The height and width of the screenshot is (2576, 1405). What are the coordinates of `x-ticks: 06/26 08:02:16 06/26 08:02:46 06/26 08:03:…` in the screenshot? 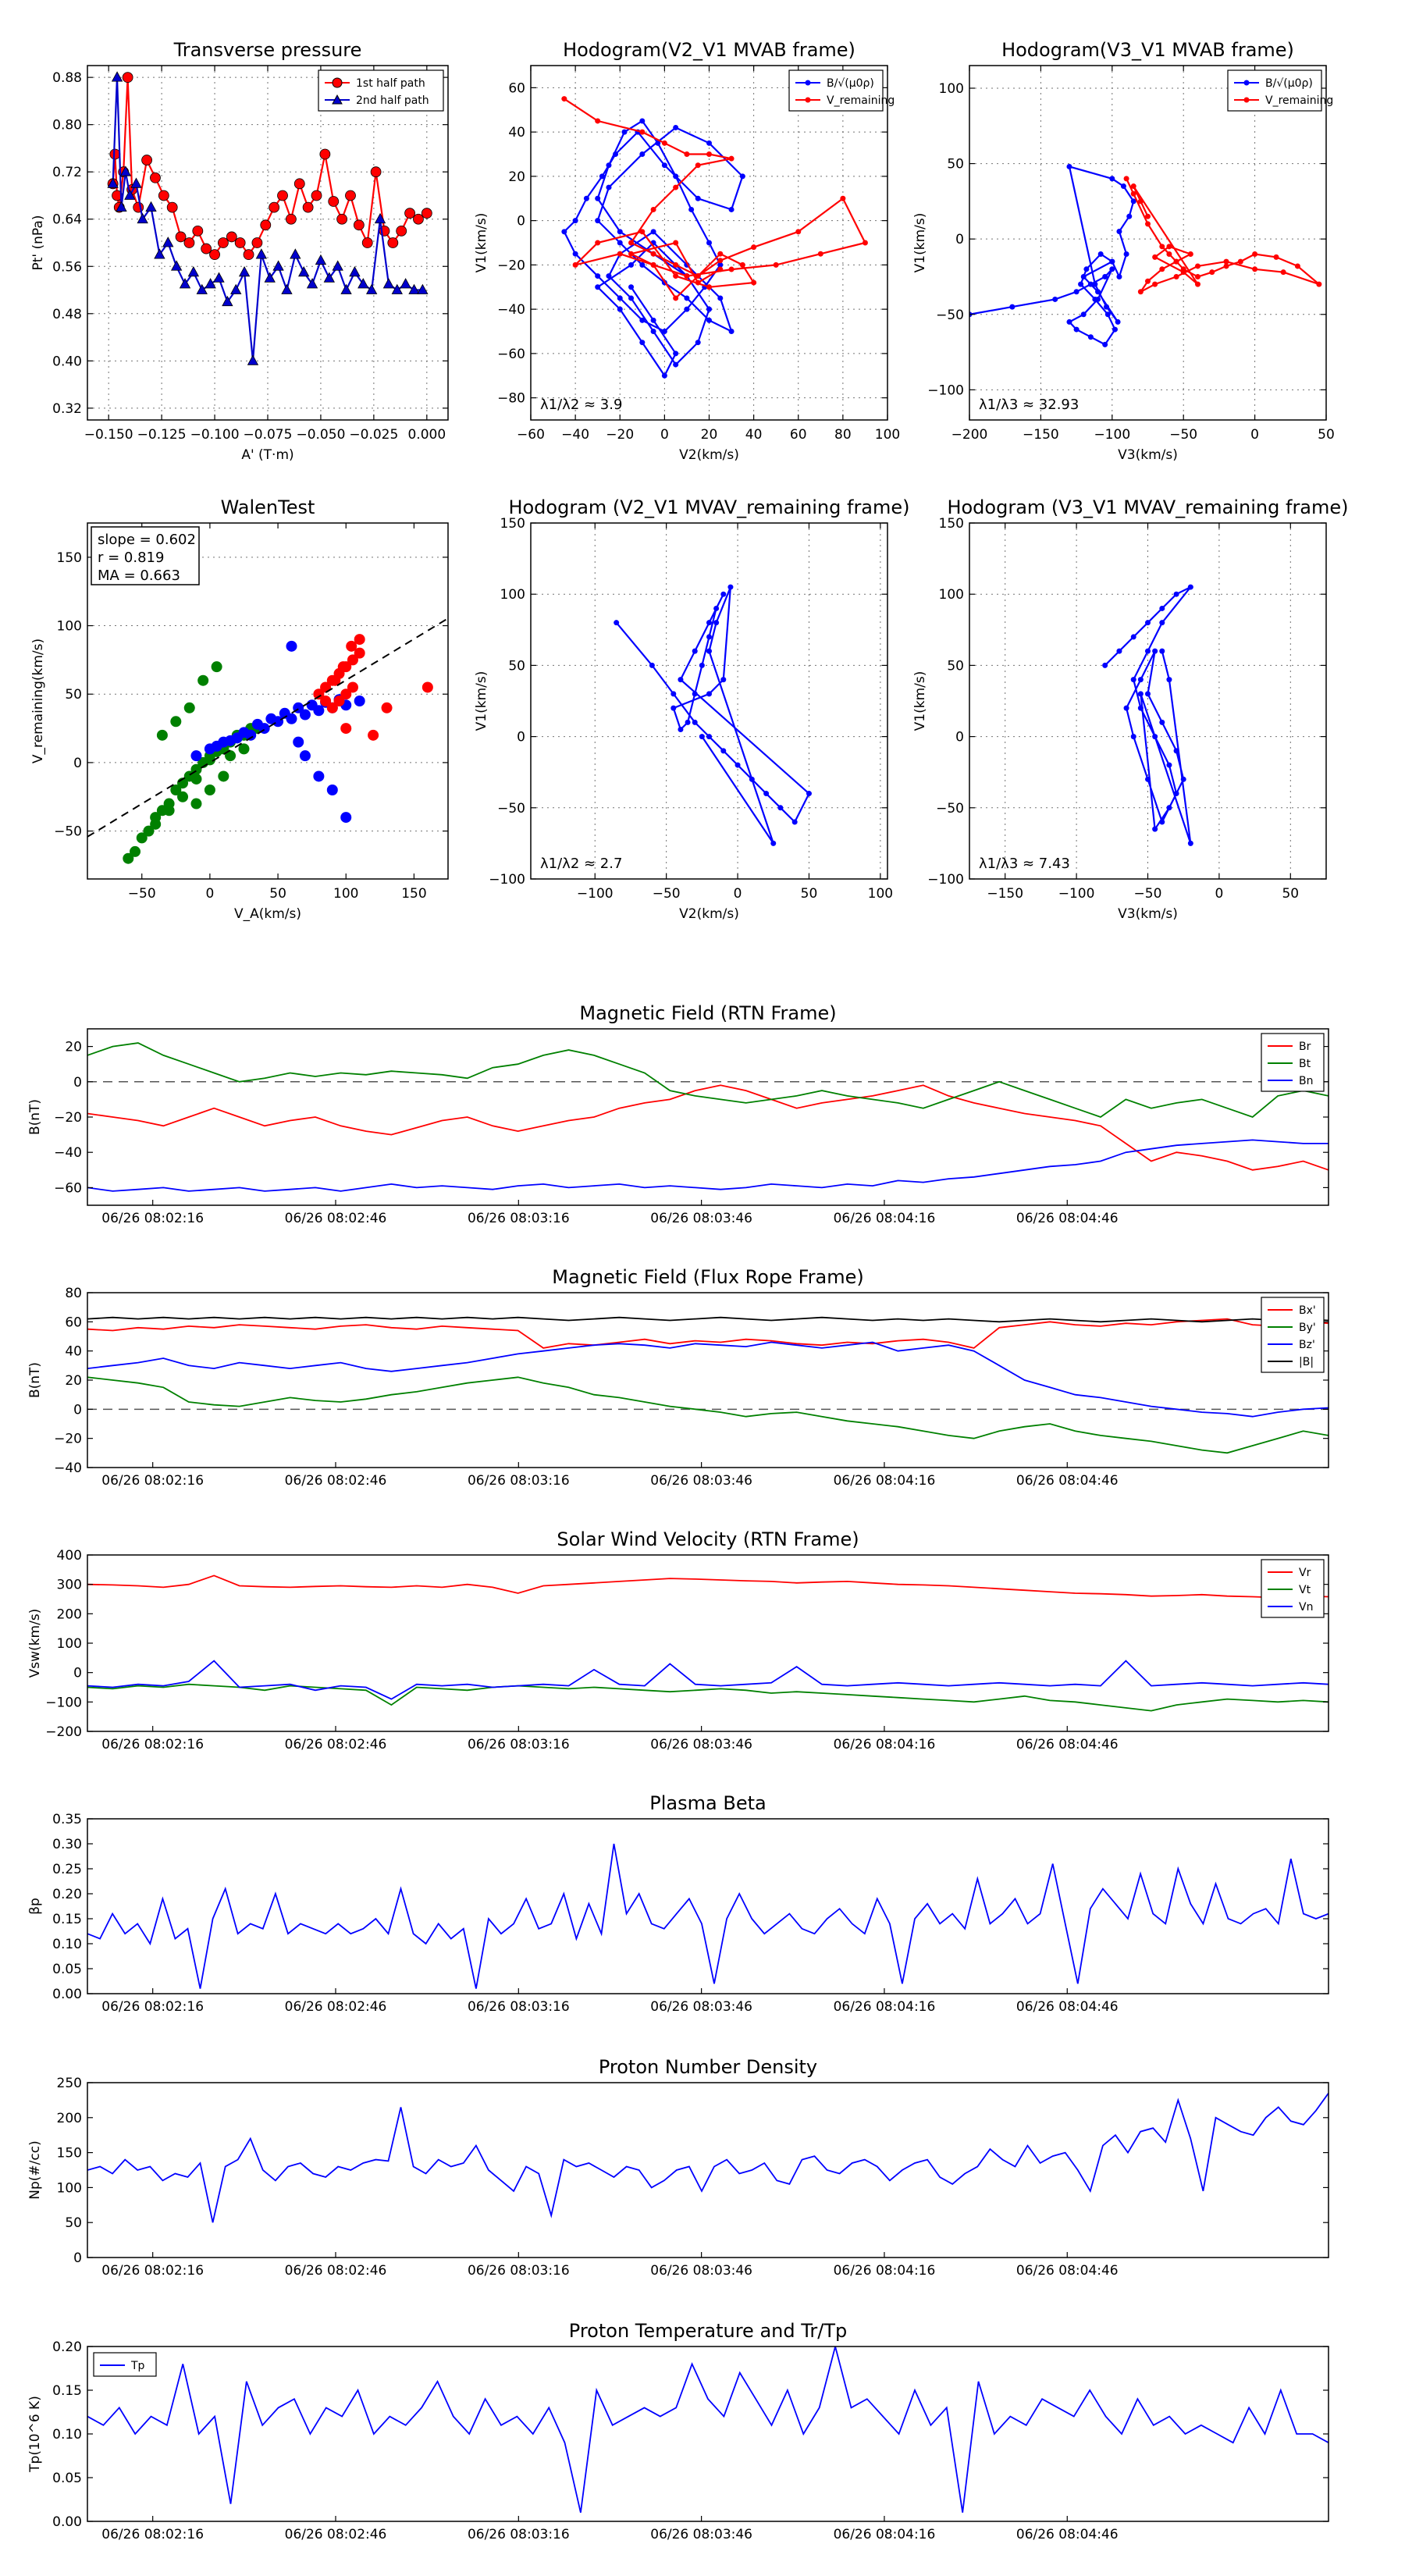 It's located at (610, 2529).